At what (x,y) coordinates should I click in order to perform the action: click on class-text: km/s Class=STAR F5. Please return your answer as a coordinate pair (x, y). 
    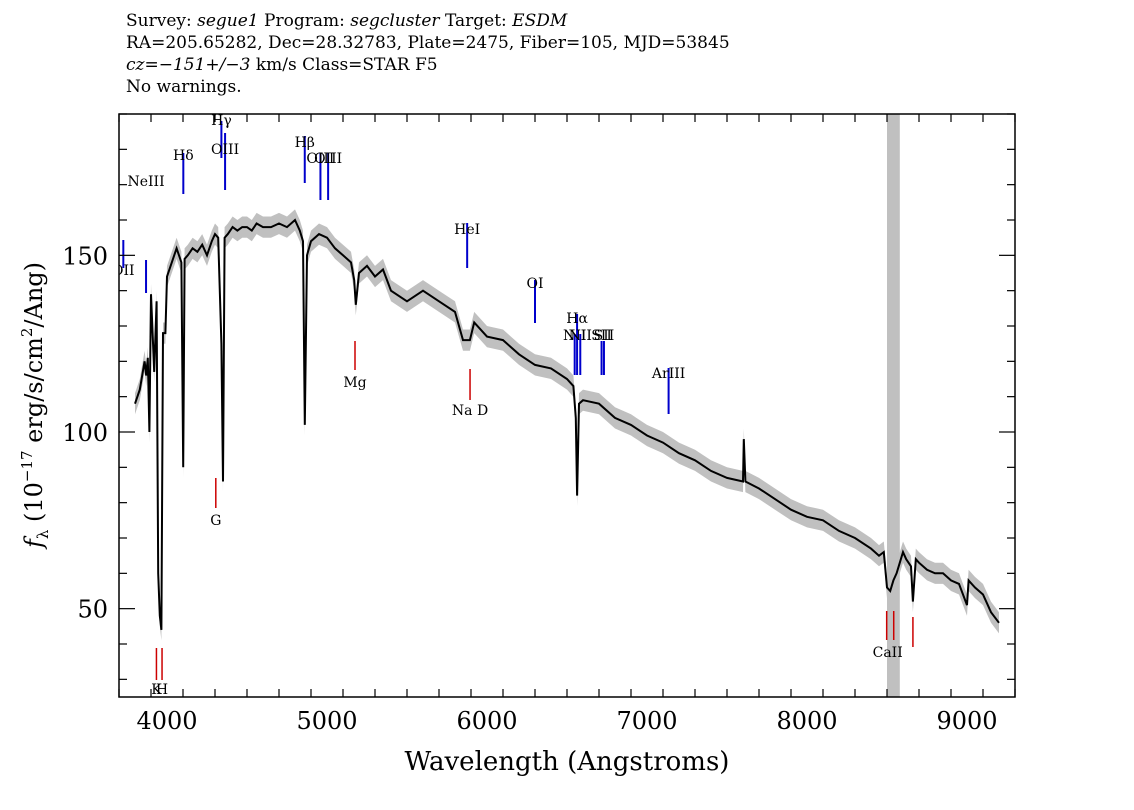
    Looking at the image, I should click on (344, 65).